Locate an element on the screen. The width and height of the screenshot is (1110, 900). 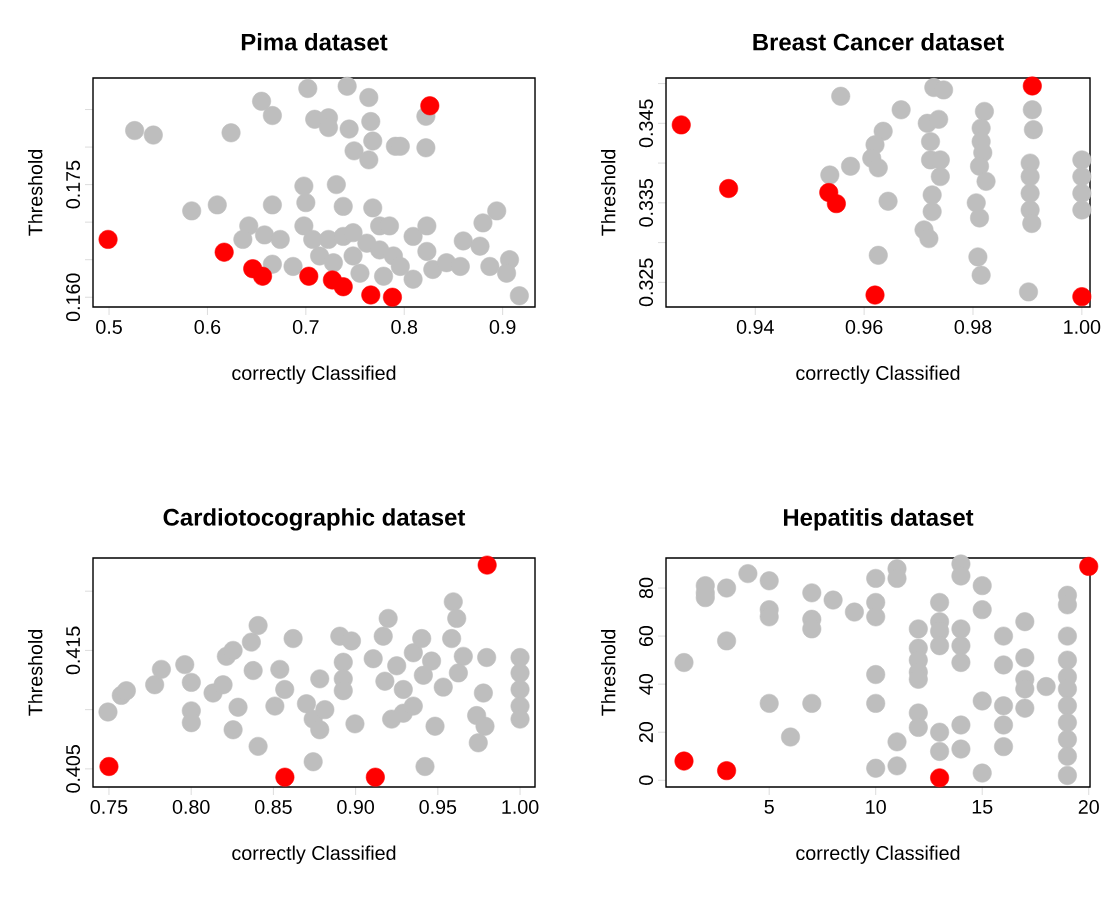
y-tick-label: 0.175 is located at coordinates (73, 184).